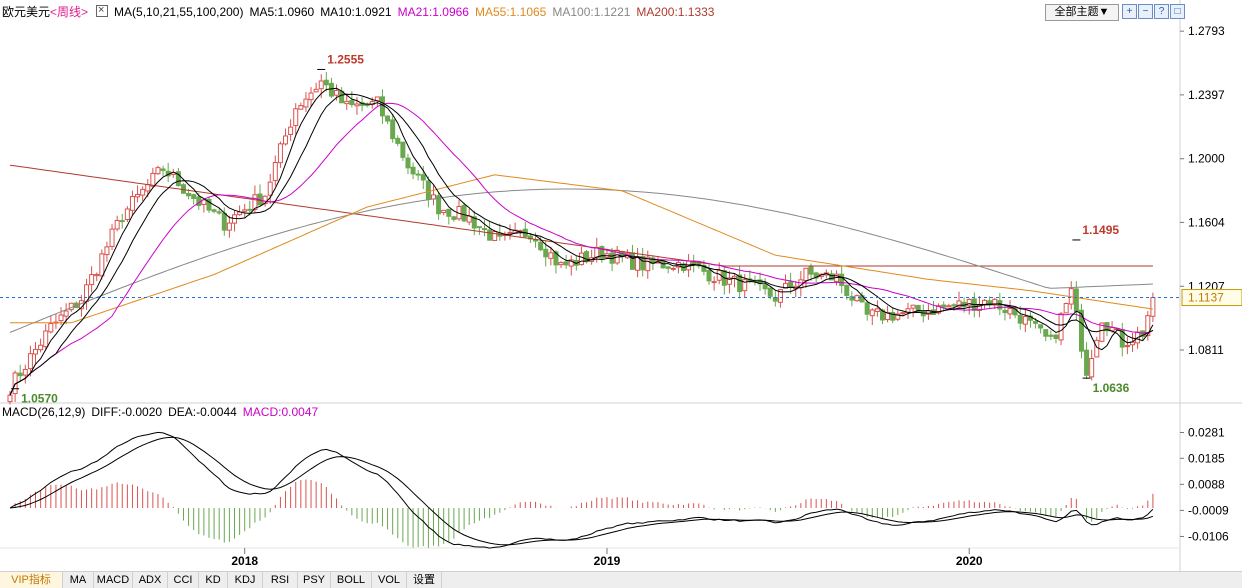  Describe the element at coordinates (69, 12) in the screenshot. I see `period-label: <周线>` at that location.